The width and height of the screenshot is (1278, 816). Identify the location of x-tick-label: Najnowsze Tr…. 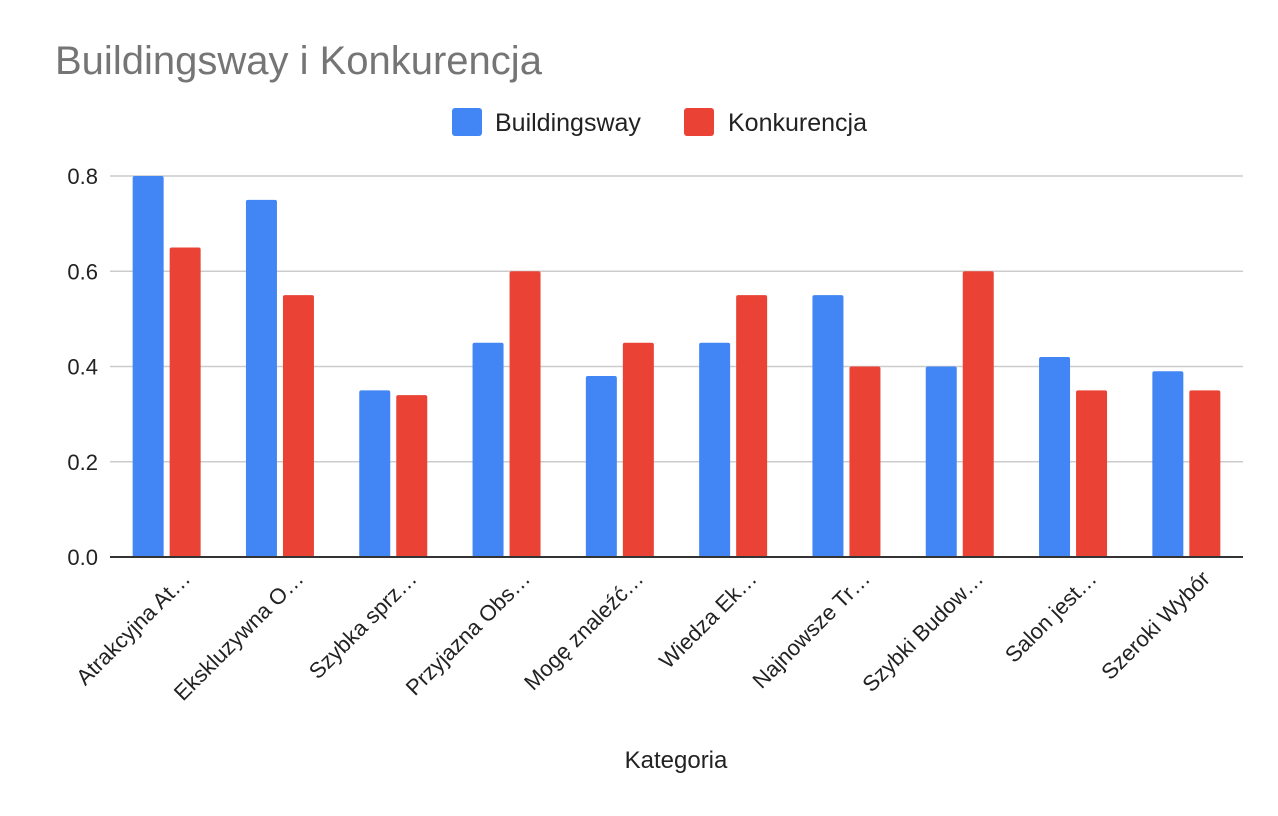
(811, 629).